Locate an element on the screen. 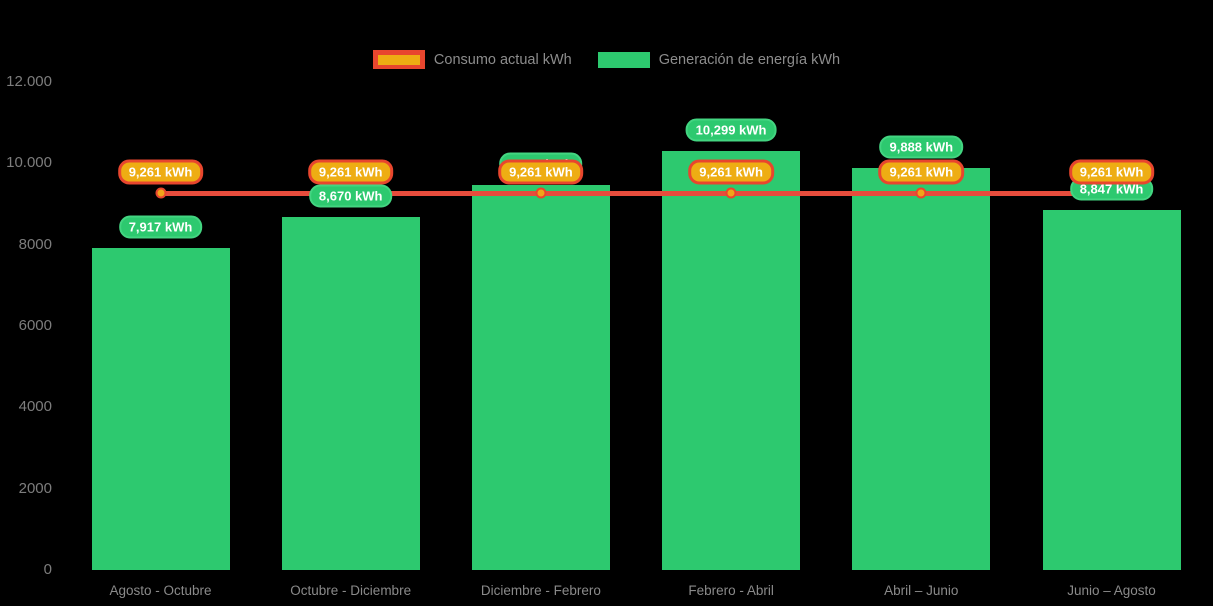 Image resolution: width=1213 pixels, height=606 pixels. x-axis-label-1: Agosto - Octubre is located at coordinates (160, 590).